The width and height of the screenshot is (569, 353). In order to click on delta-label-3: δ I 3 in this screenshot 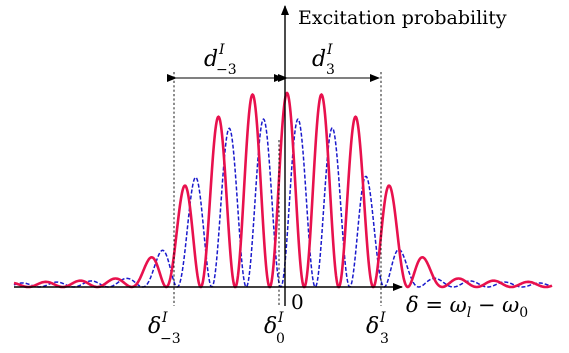, I will do `click(377, 328)`.